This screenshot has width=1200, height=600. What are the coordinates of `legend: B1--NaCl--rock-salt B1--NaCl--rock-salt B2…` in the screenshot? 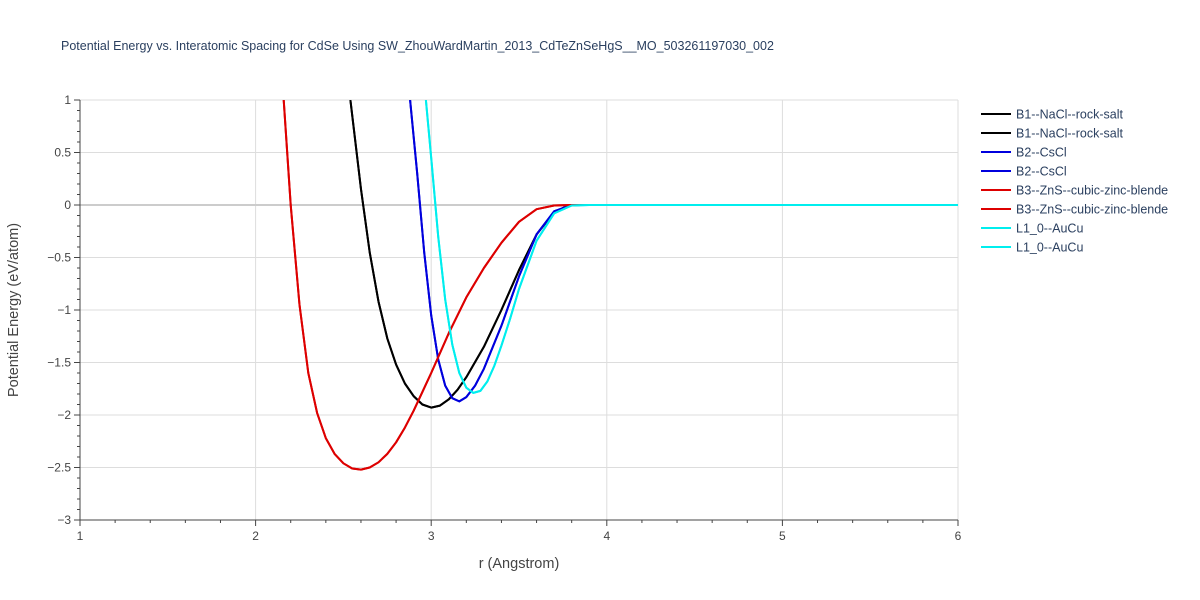 It's located at (1074, 181).